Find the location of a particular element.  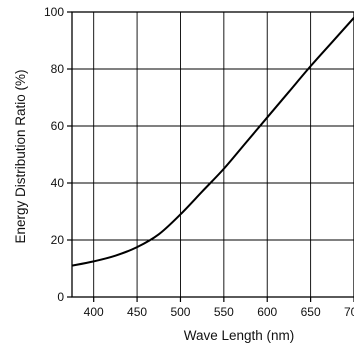

y-tick-label: 0 is located at coordinates (60, 297).